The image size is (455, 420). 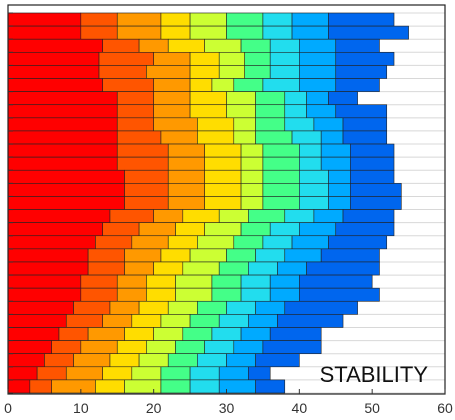 What do you see at coordinates (154, 408) in the screenshot?
I see `x-tick-label: 20` at bounding box center [154, 408].